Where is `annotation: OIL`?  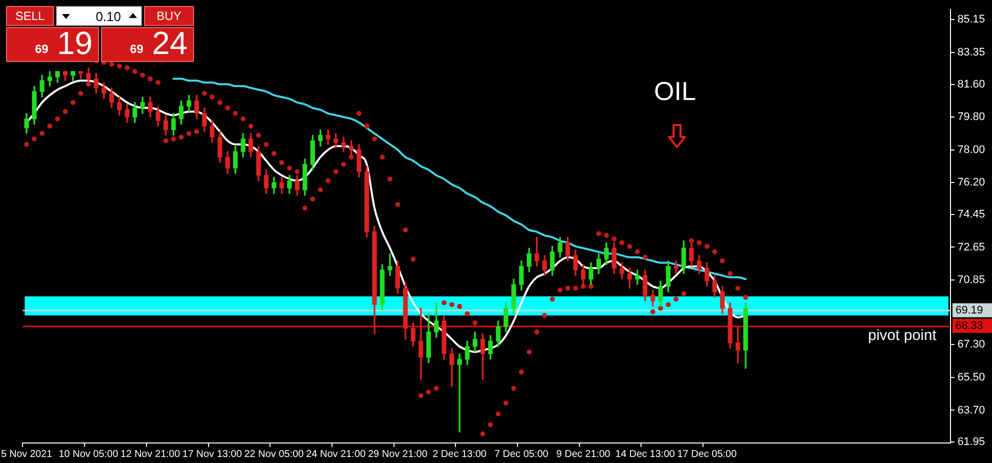
annotation: OIL is located at coordinates (675, 91).